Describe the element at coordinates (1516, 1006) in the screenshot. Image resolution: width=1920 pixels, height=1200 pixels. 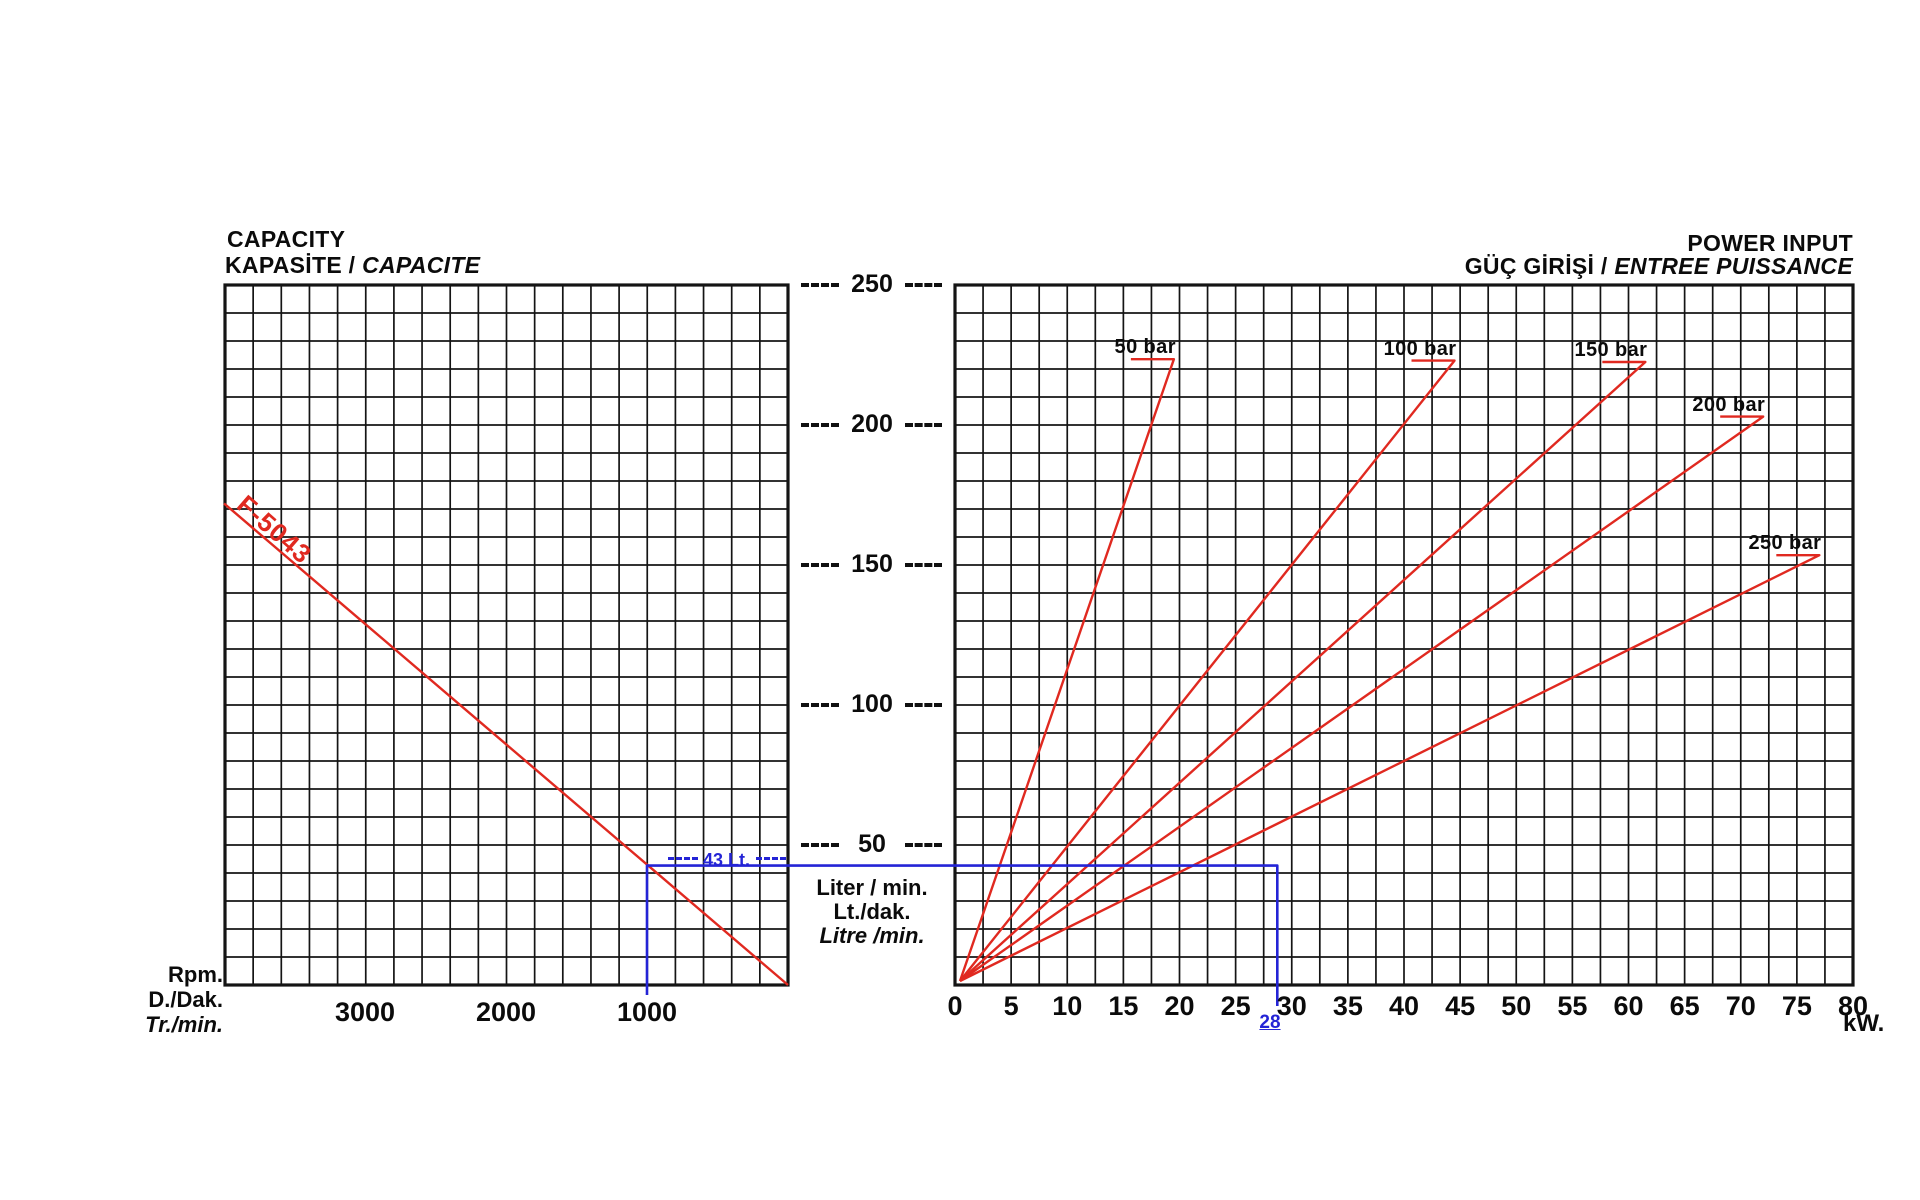
I see `kw-tick-label: 50` at that location.